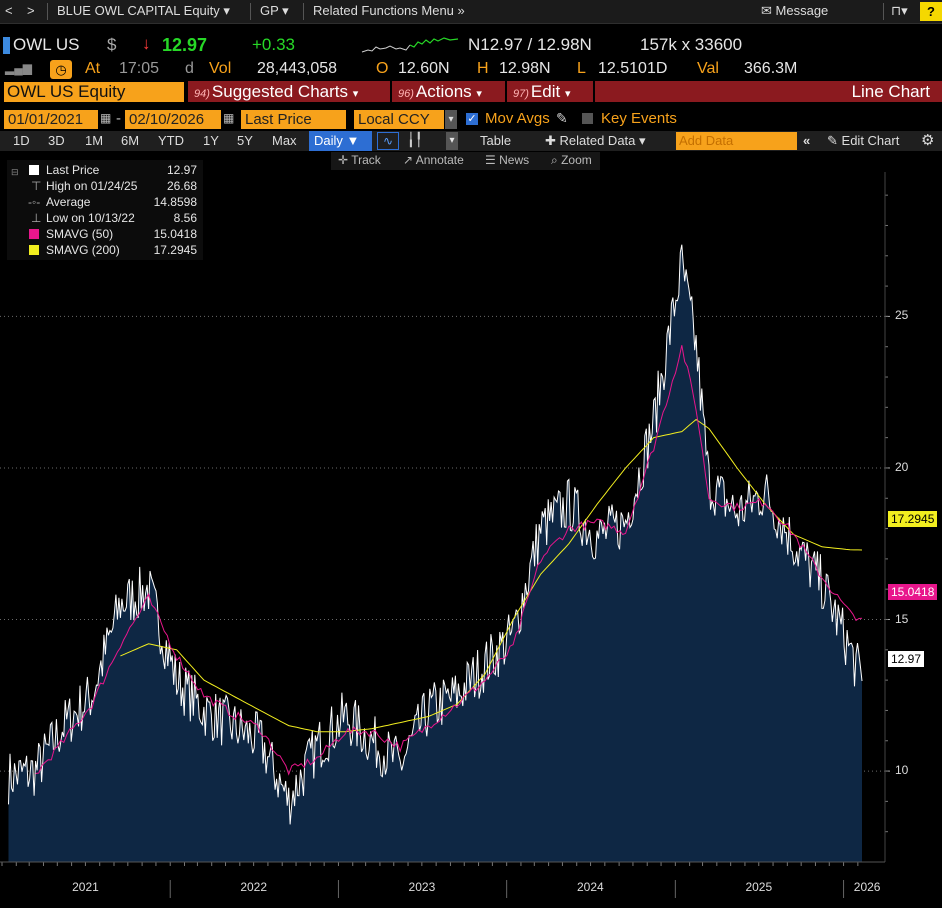  Describe the element at coordinates (545, 91) in the screenshot. I see `edit-label: Edit` at that location.